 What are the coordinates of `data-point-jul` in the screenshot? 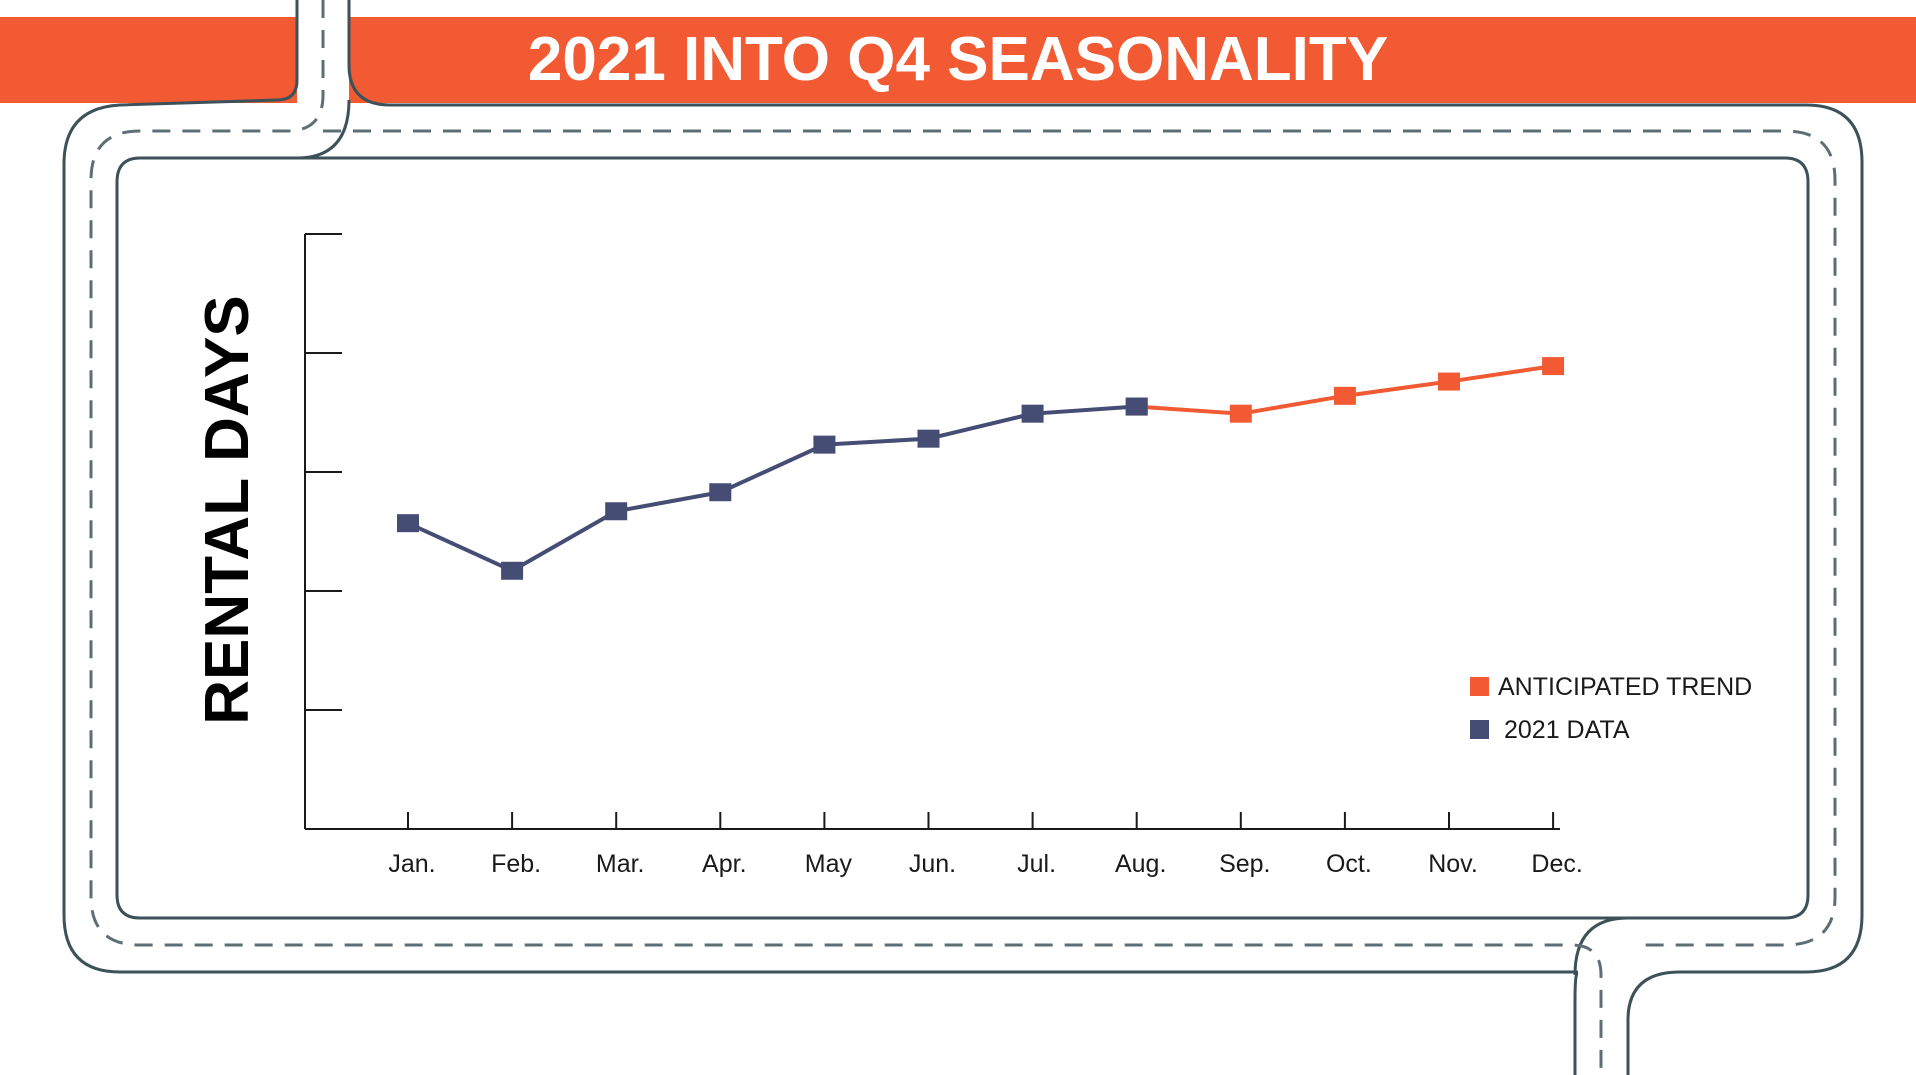 It's located at (1032, 413).